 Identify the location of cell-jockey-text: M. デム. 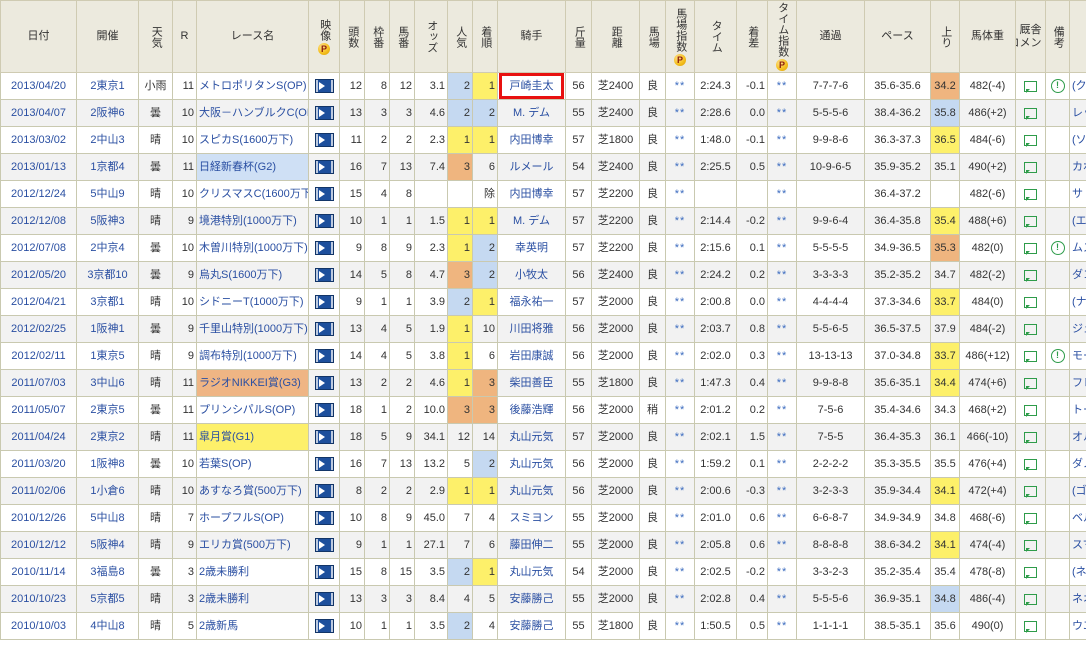
(531, 221).